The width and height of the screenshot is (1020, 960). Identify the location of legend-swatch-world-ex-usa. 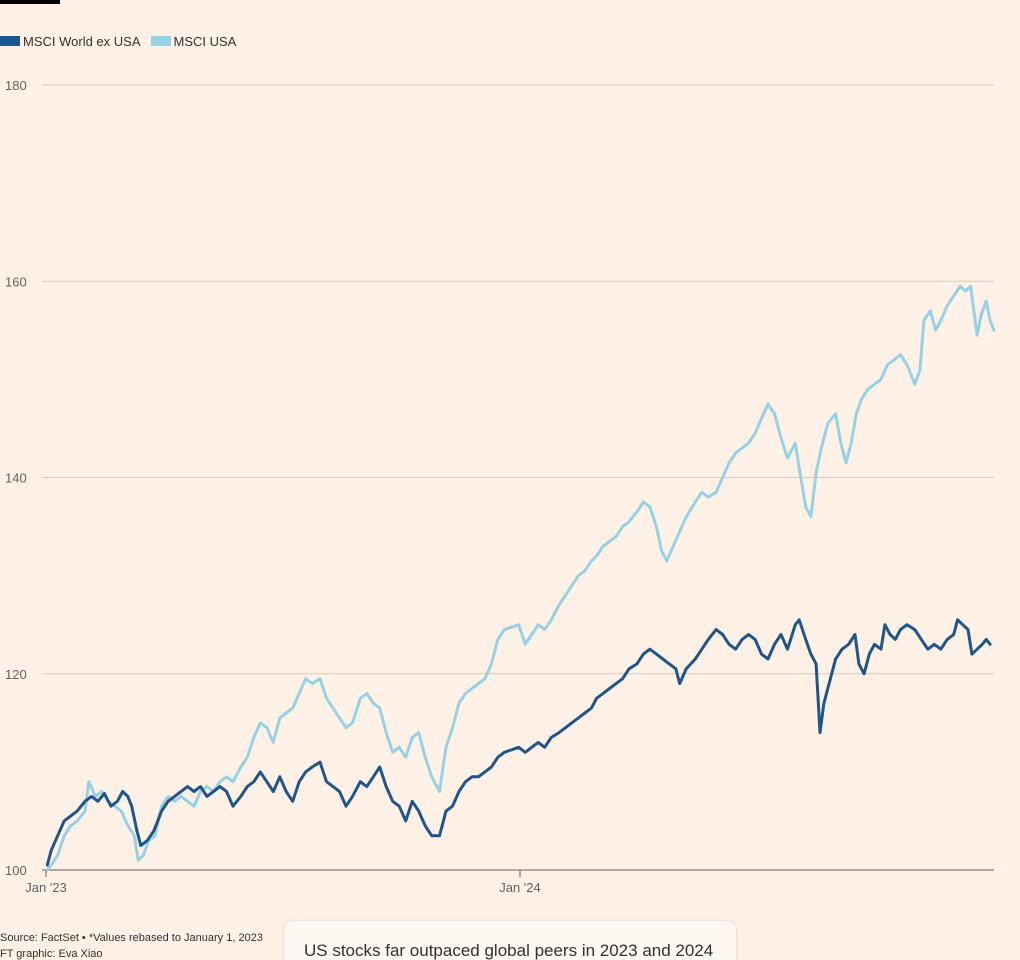
(10, 41).